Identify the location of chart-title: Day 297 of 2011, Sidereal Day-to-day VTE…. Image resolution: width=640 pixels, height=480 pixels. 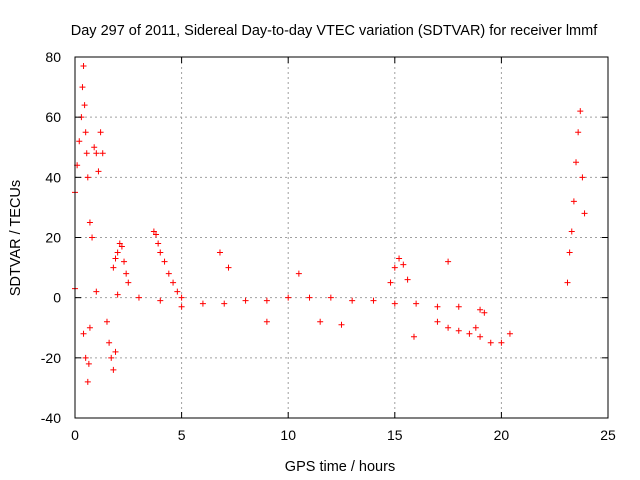
(334, 31).